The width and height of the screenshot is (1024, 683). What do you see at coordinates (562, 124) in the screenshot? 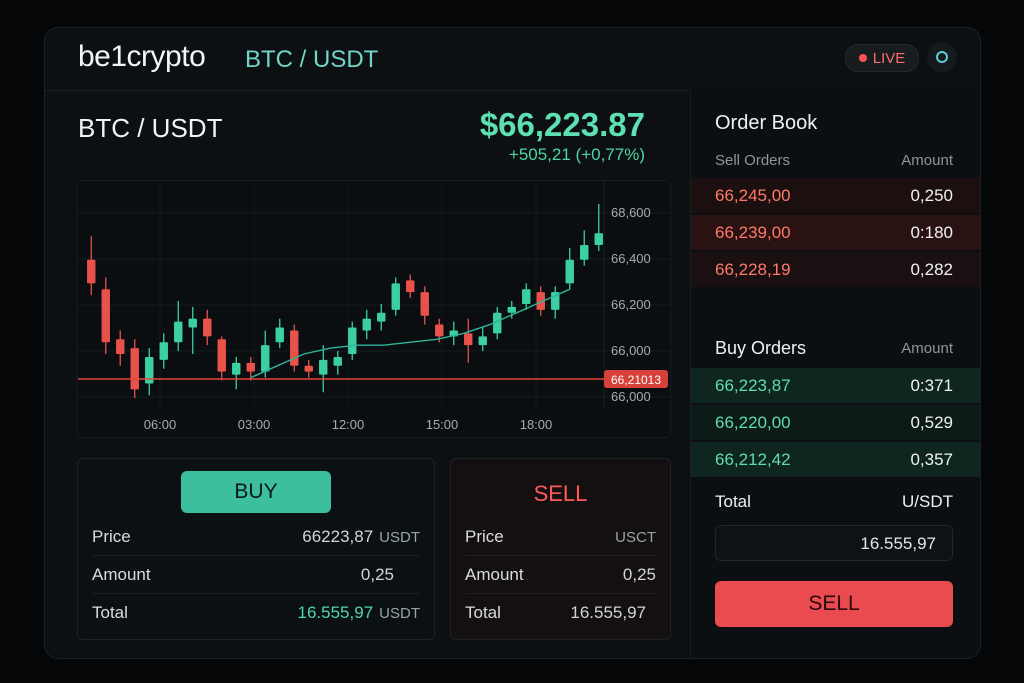
I see `current-price: $66,223.87` at bounding box center [562, 124].